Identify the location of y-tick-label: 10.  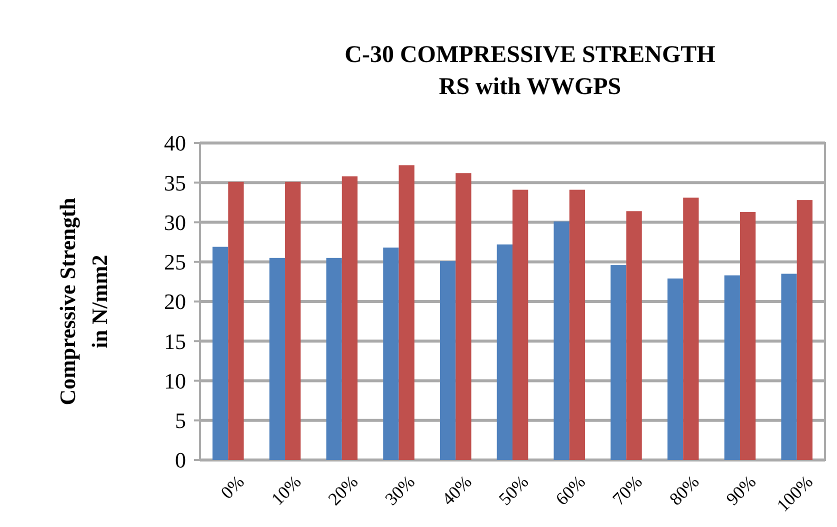
(175, 381).